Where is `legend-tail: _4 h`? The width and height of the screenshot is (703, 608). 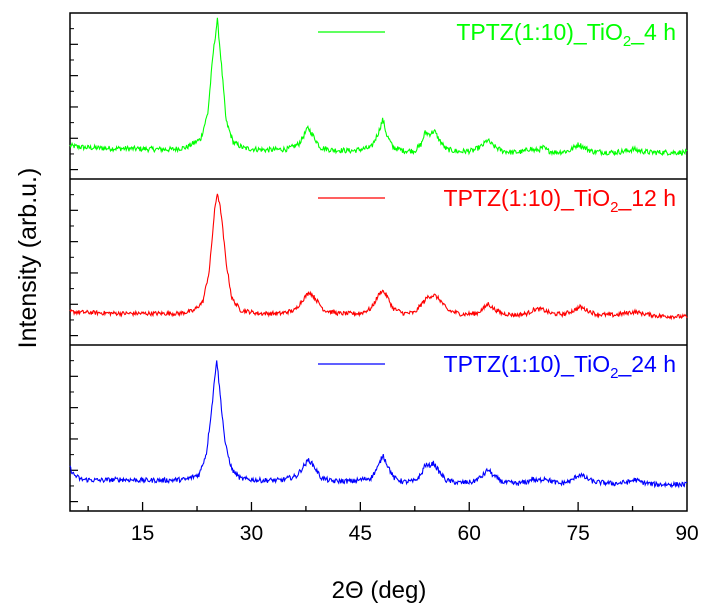
legend-tail: _4 h is located at coordinates (653, 32).